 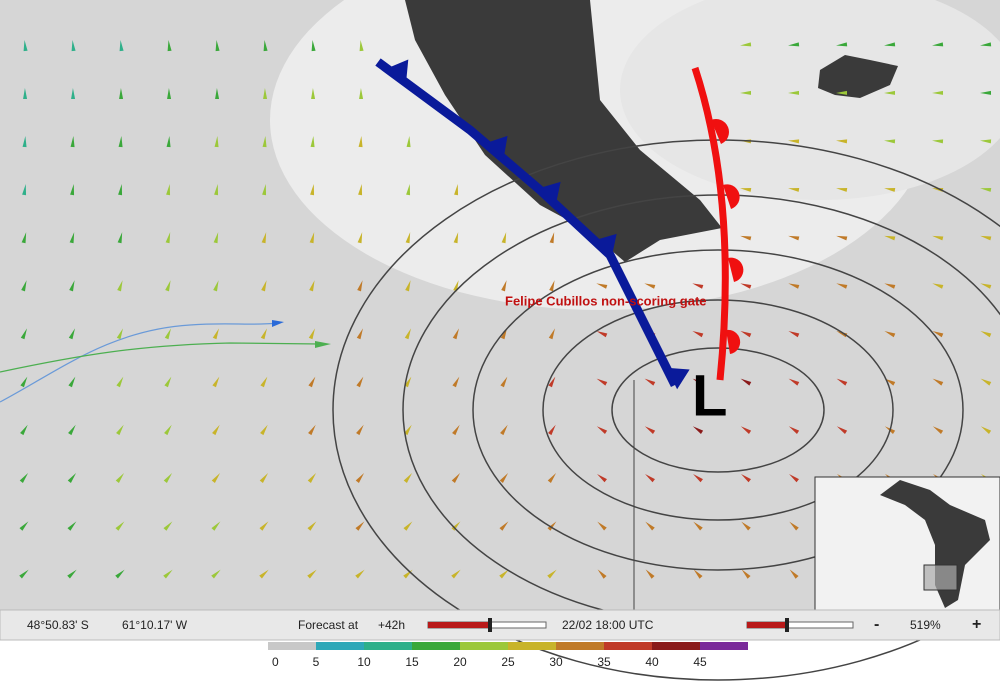 What do you see at coordinates (460, 662) in the screenshot?
I see `legend-label: 20` at bounding box center [460, 662].